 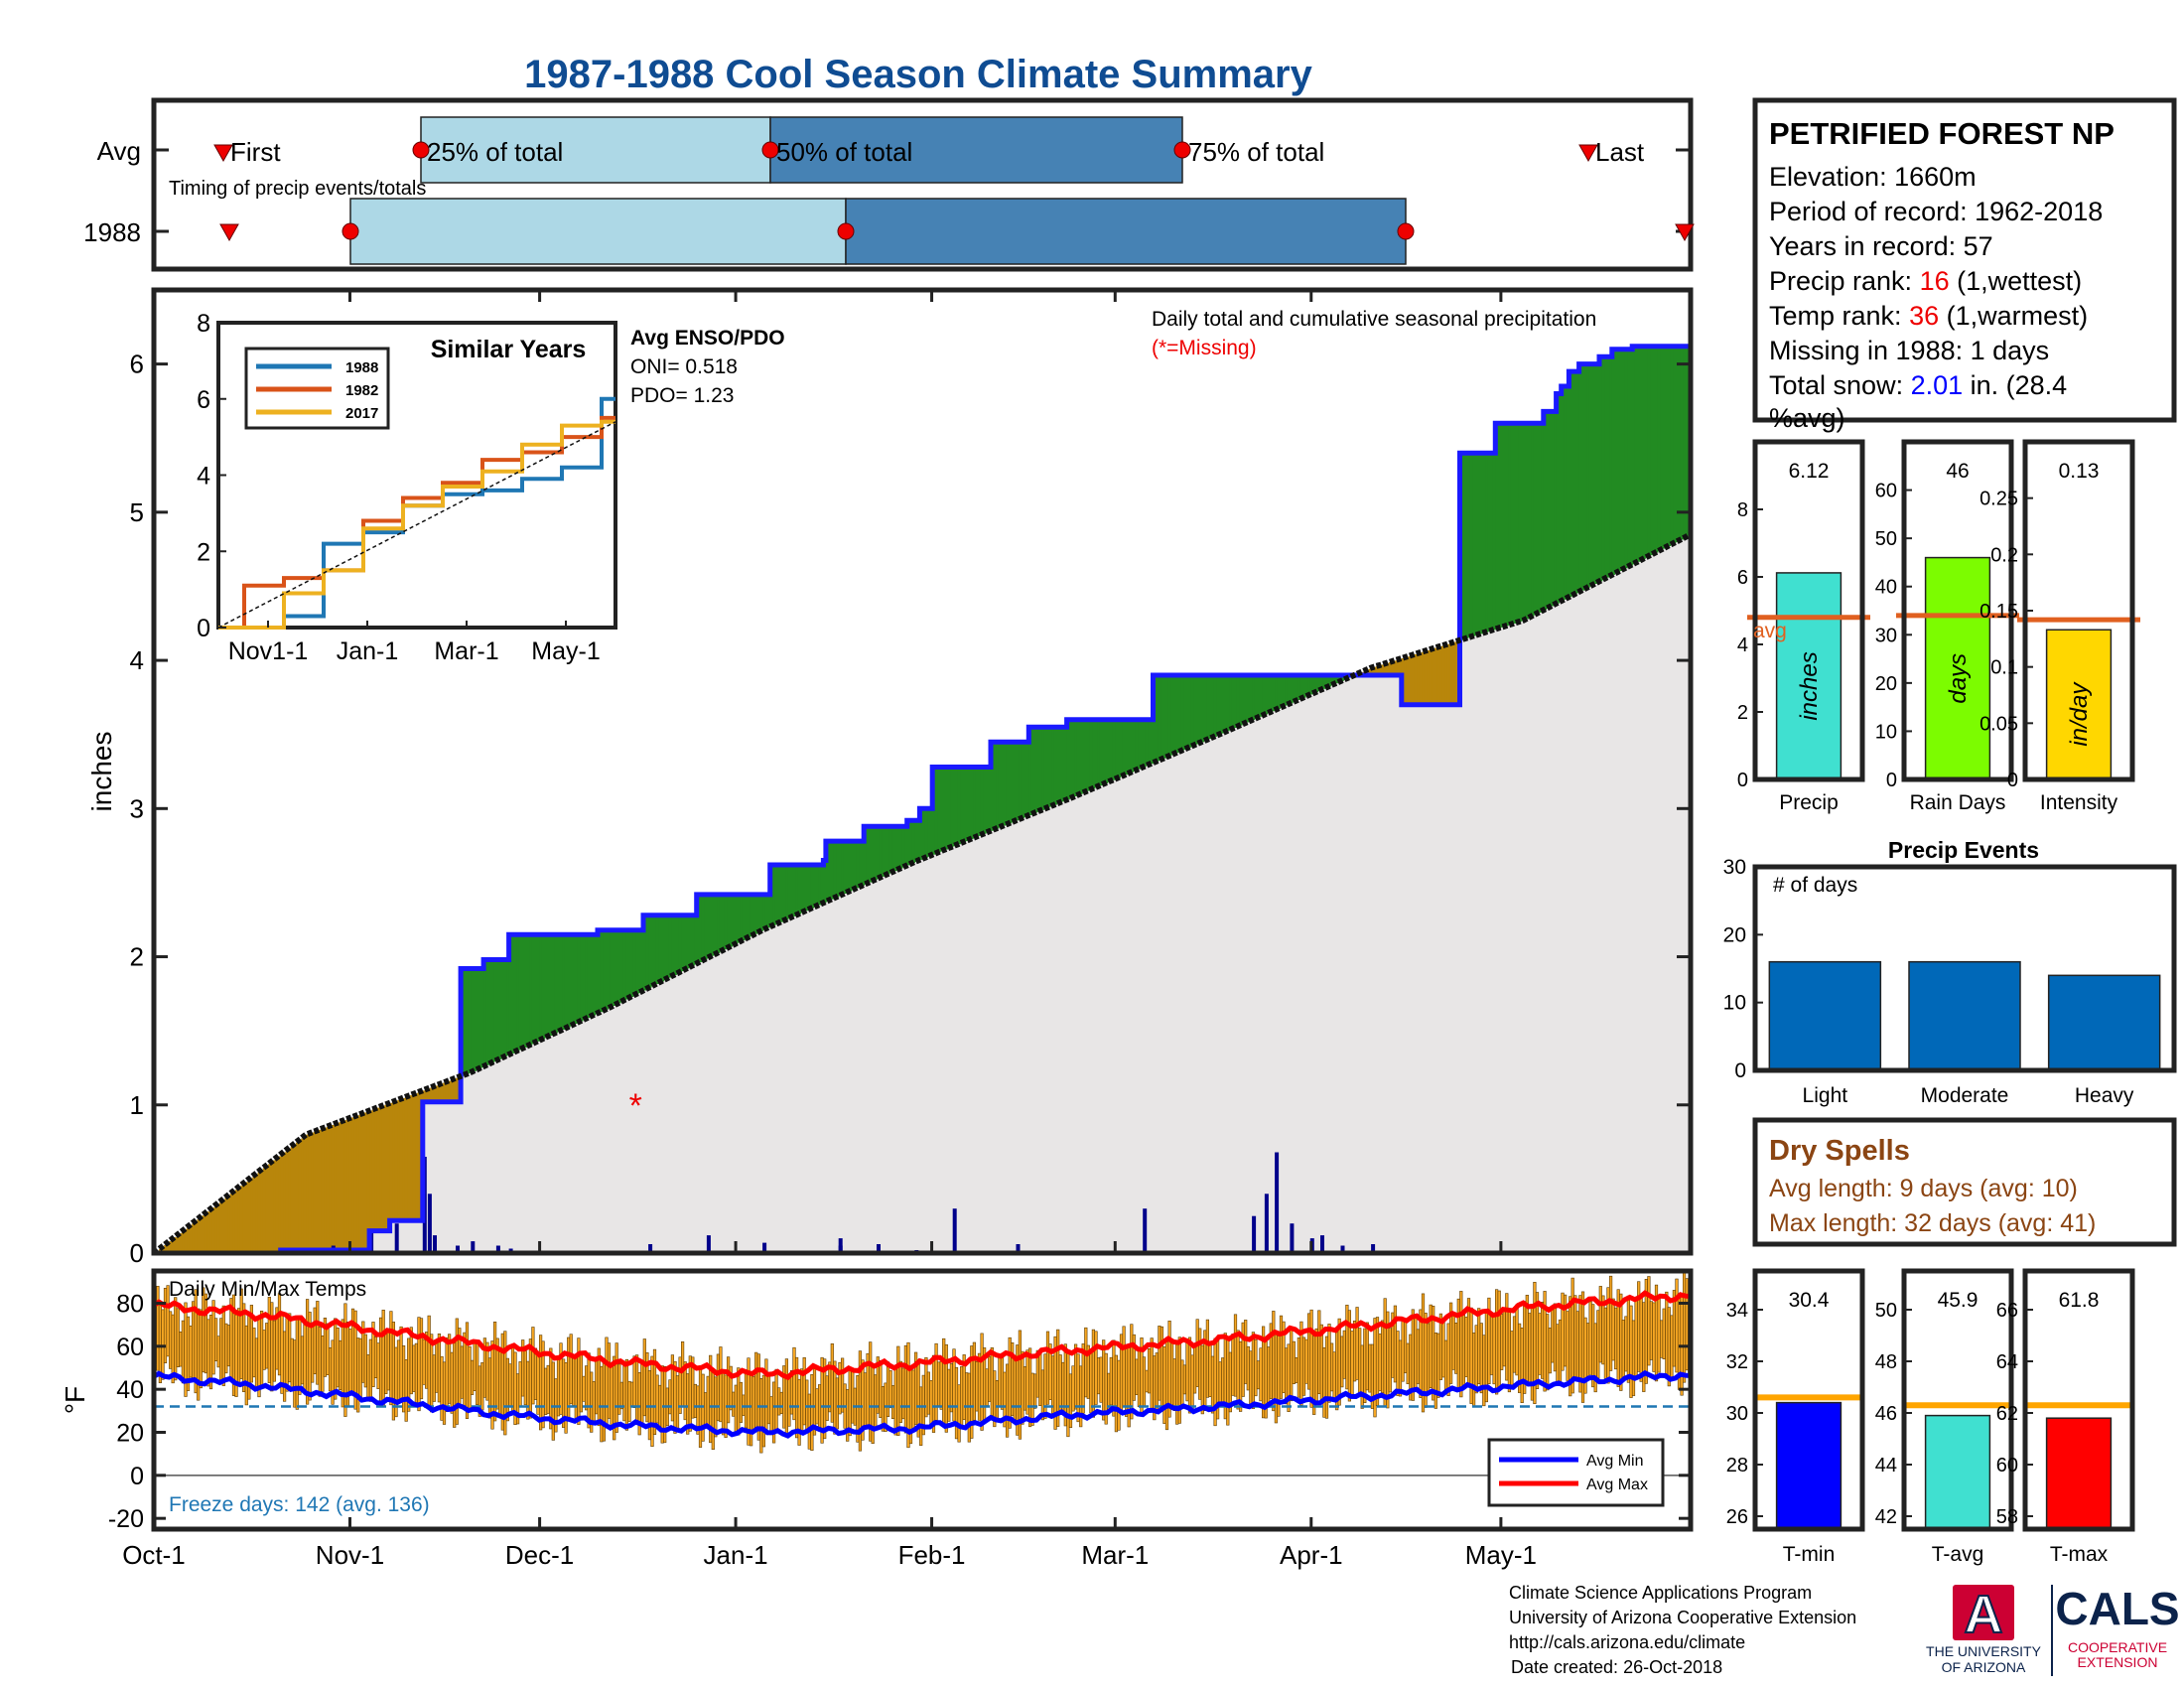 What do you see at coordinates (1311, 1555) in the screenshot?
I see `month-tick-label: Apr-1` at bounding box center [1311, 1555].